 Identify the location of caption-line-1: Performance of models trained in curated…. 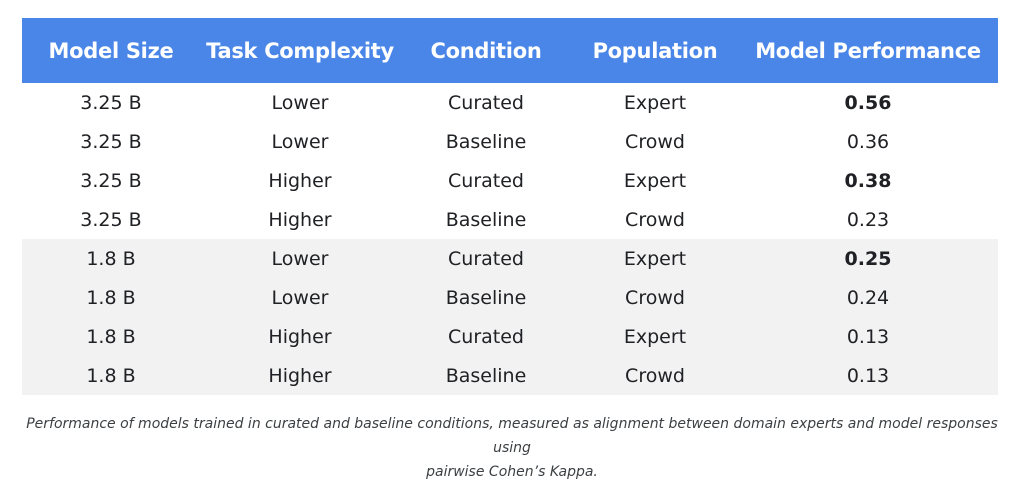
(512, 436).